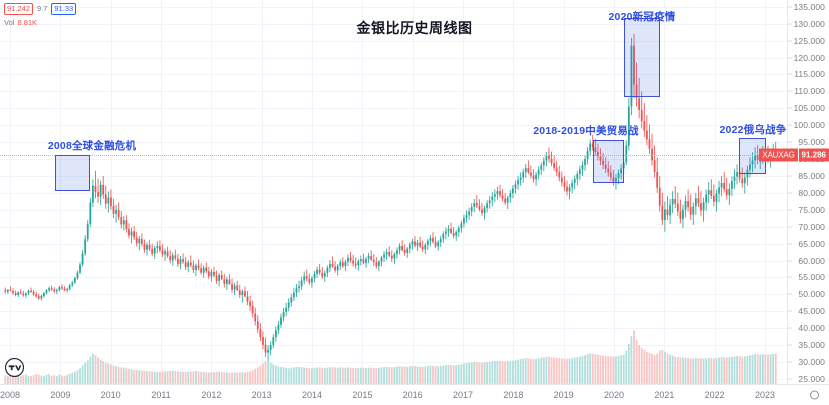 This screenshot has width=829, height=405. What do you see at coordinates (811, 192) in the screenshot?
I see `price-axis-tick: 80.000` at bounding box center [811, 192].